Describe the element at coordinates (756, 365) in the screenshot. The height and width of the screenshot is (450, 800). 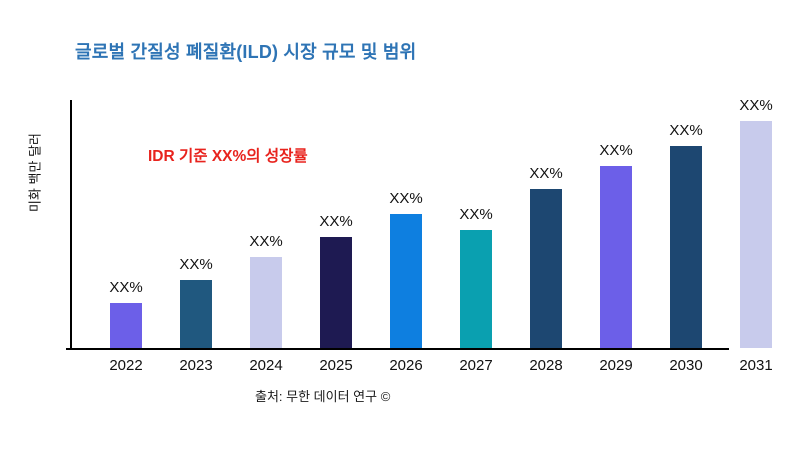
I see `x-tick-label-2031: 2031` at that location.